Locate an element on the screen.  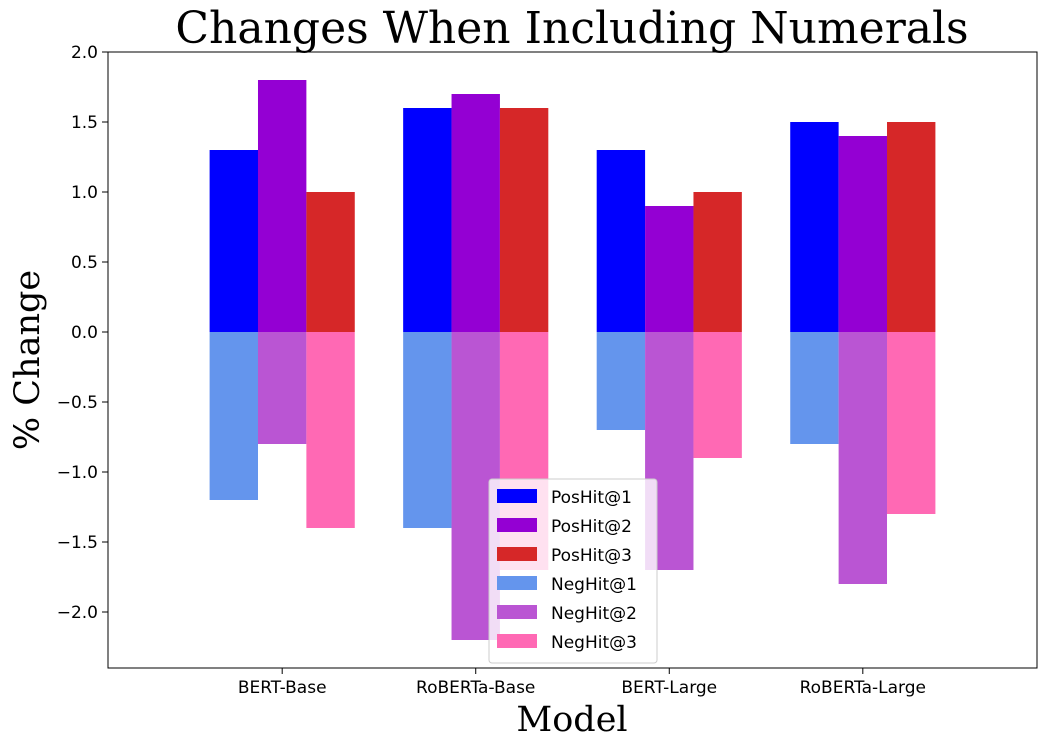
y-axis: 2.0 1.5 1.0 0.5 0.0 −0.5 −1.0 −1.5 −2.0 is located at coordinates (82, 333).